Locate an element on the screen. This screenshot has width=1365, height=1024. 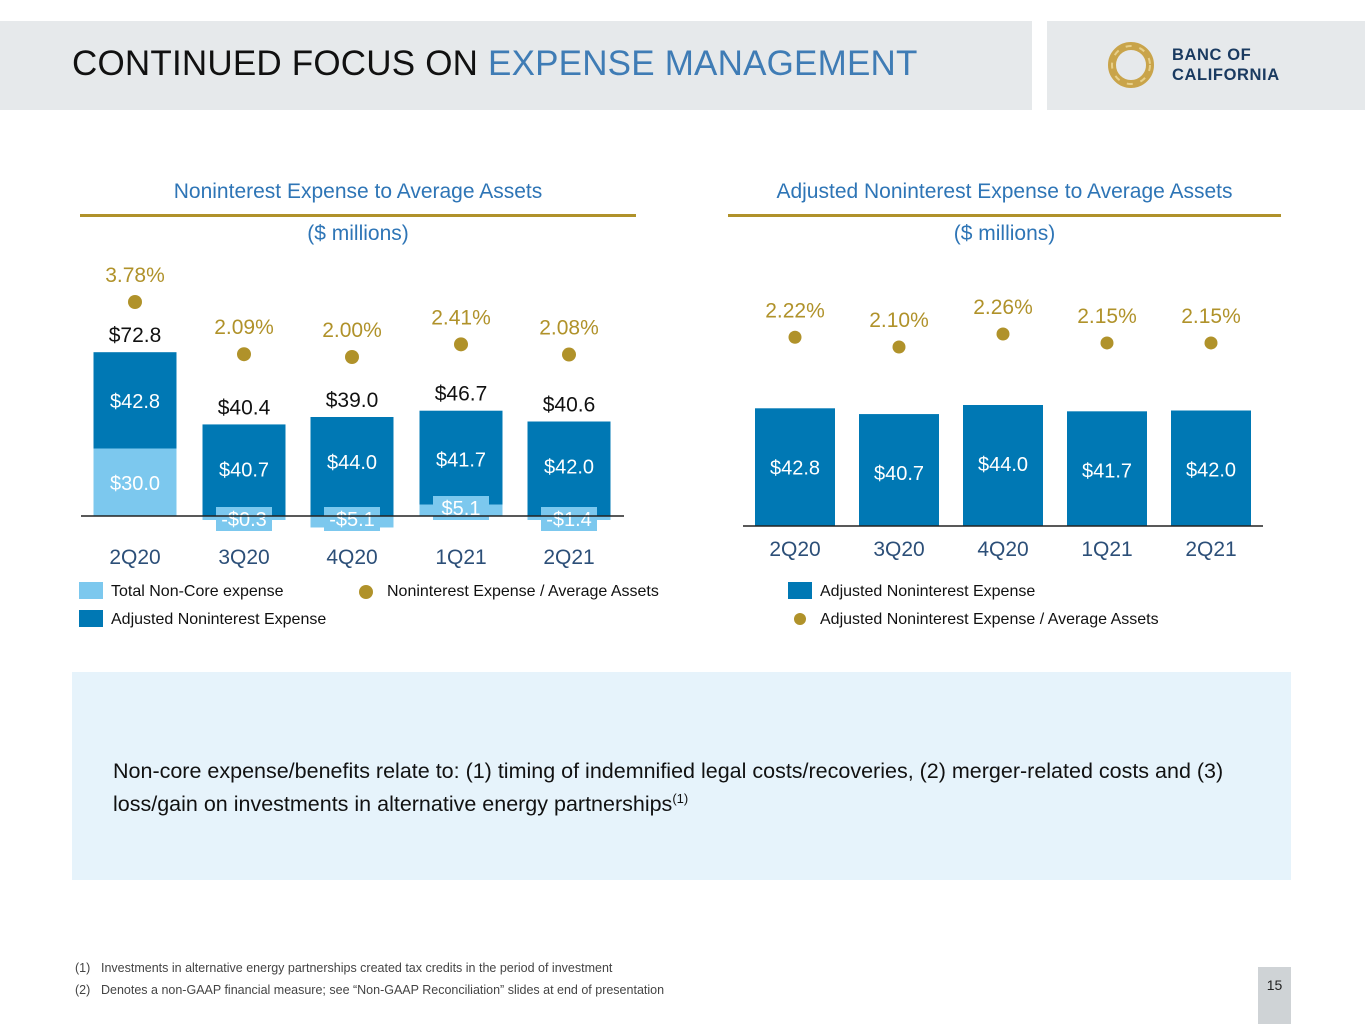
bar-noncore-2Q20 is located at coordinates (135, 482).